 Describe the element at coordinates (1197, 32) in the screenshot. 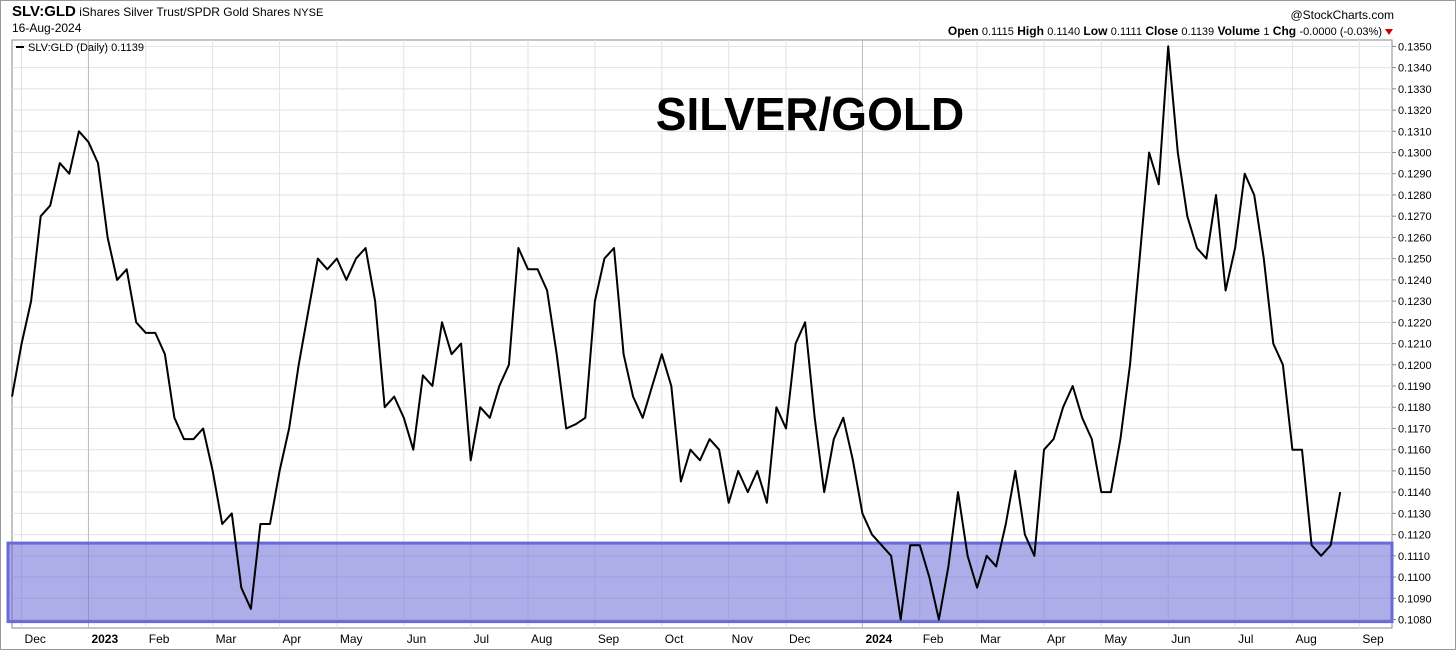

I see `value: 0.1139` at that location.